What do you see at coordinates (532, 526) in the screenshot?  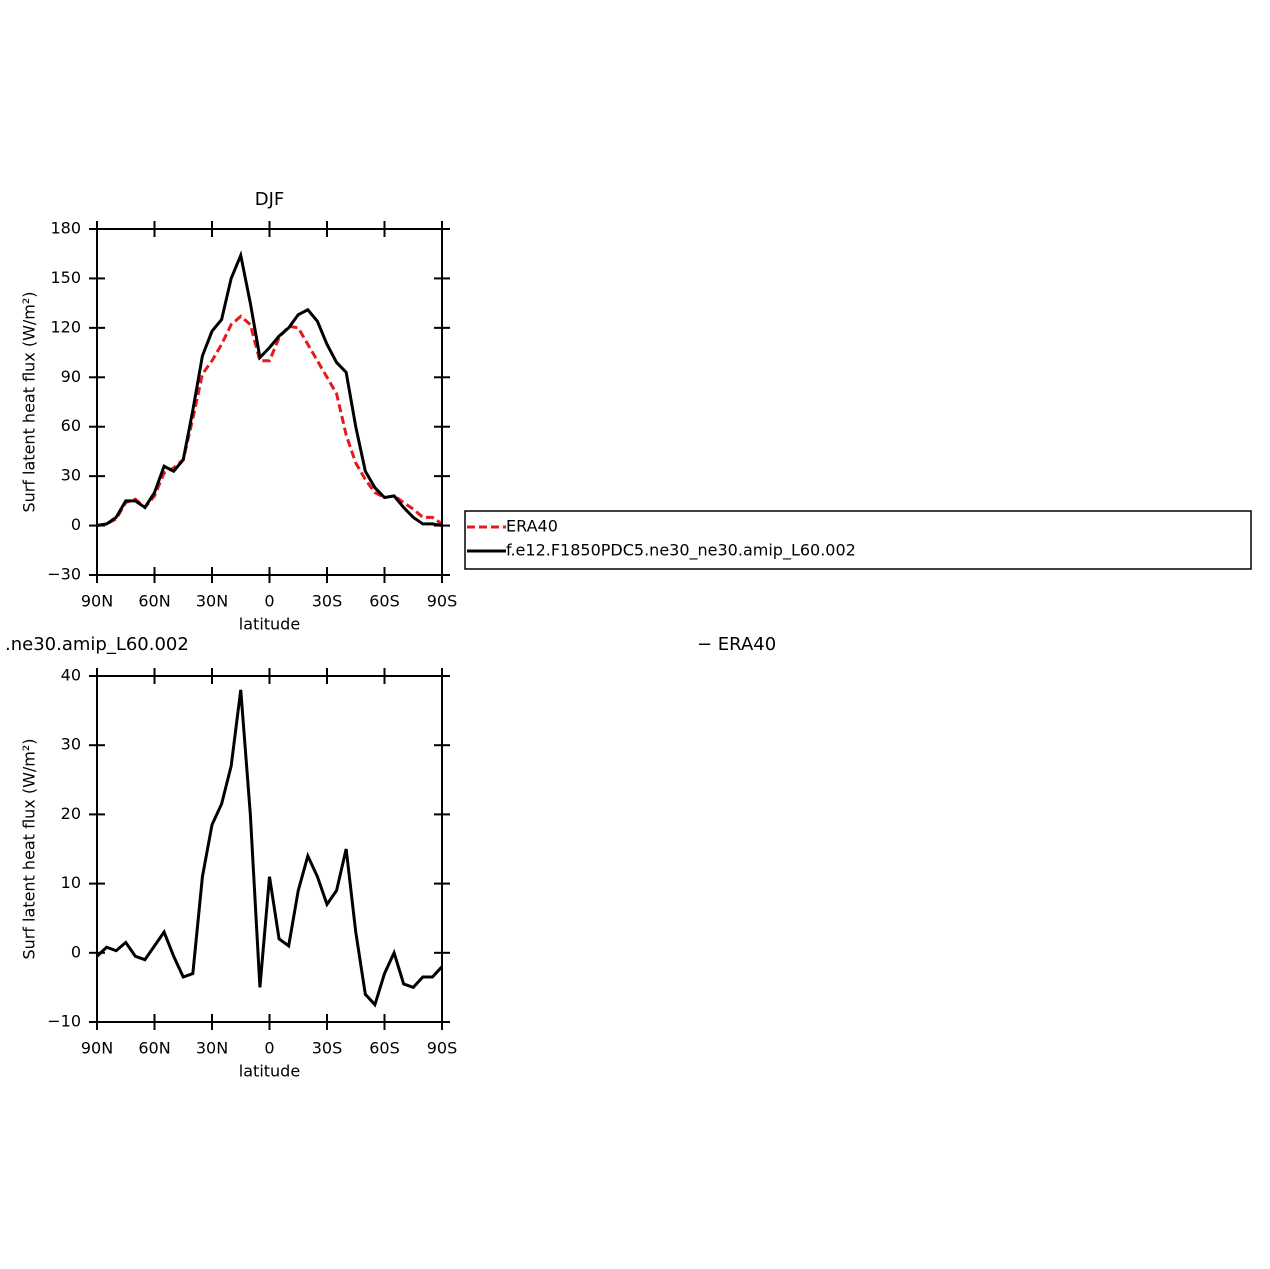 I see `legend-label: ERA40` at bounding box center [532, 526].